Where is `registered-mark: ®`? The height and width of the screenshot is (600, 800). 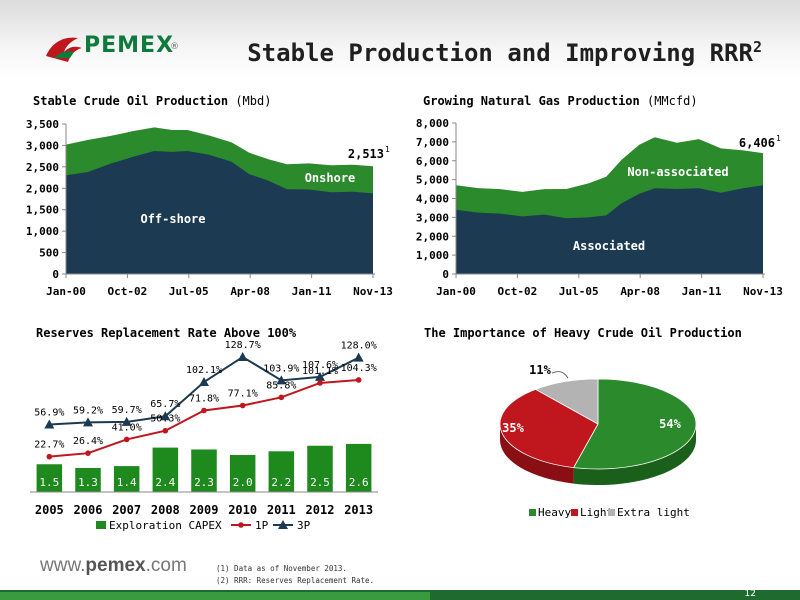
registered-mark: ® is located at coordinates (174, 47).